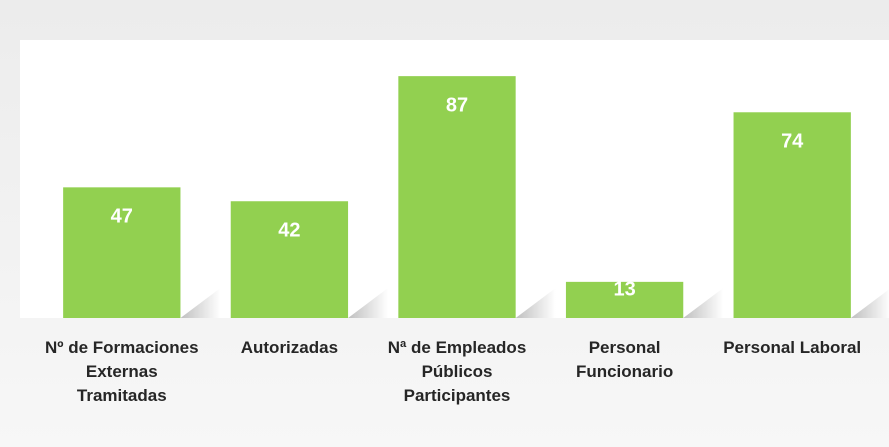 The image size is (889, 447). I want to click on x-tick-label: Personal Laboral, so click(792, 347).